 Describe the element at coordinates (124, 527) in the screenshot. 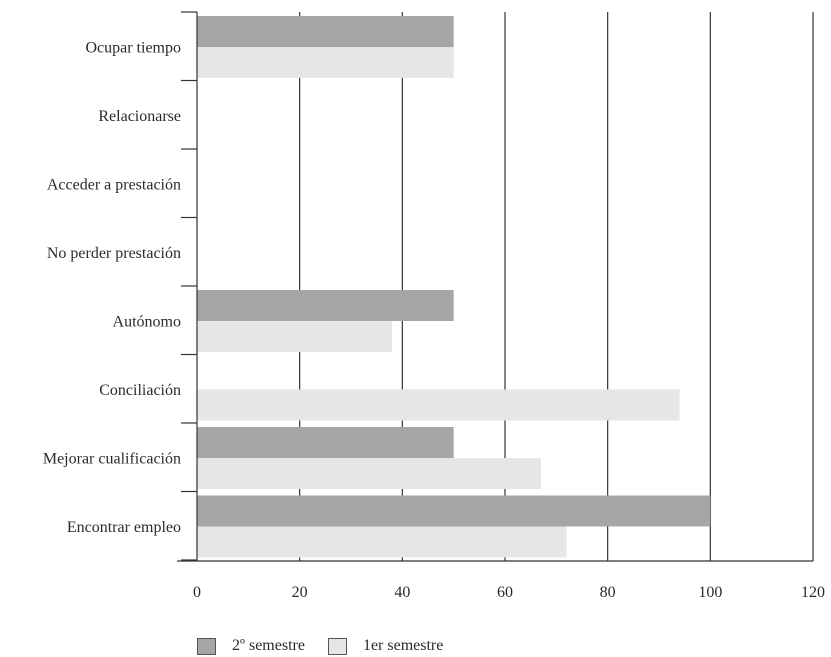

I see `category-label-7: Encontrar empleo` at that location.